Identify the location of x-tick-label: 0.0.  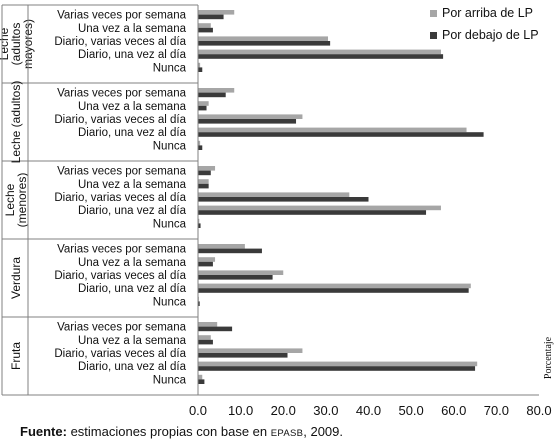
(198, 410).